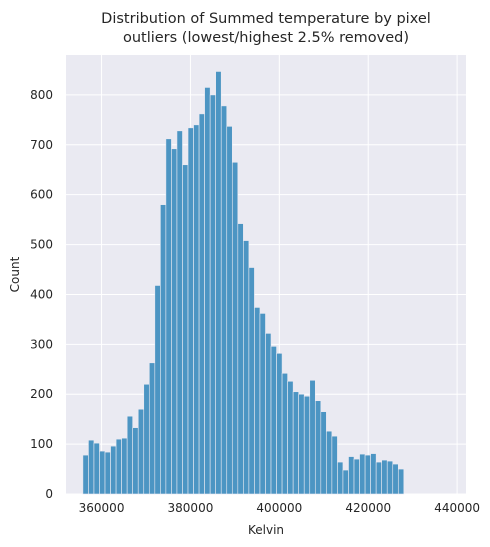 This screenshot has width=490, height=547. I want to click on y-tick-label: 300, so click(41, 344).